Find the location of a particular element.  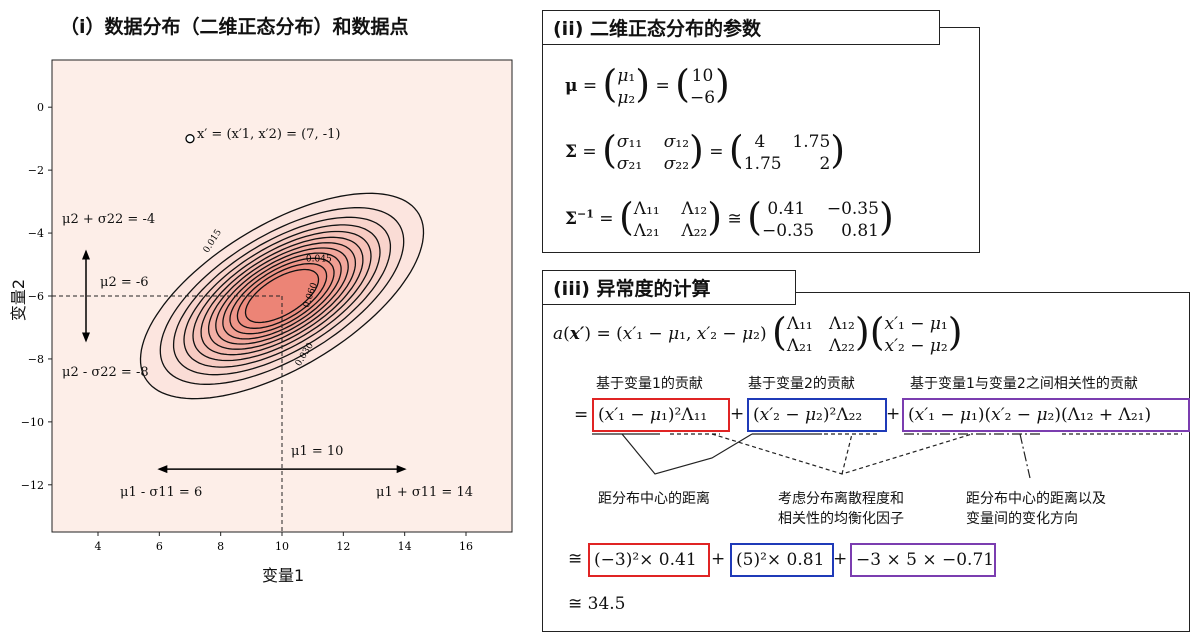

mu1-plus-label: μ1 + σ11 = 14 is located at coordinates (424, 492).